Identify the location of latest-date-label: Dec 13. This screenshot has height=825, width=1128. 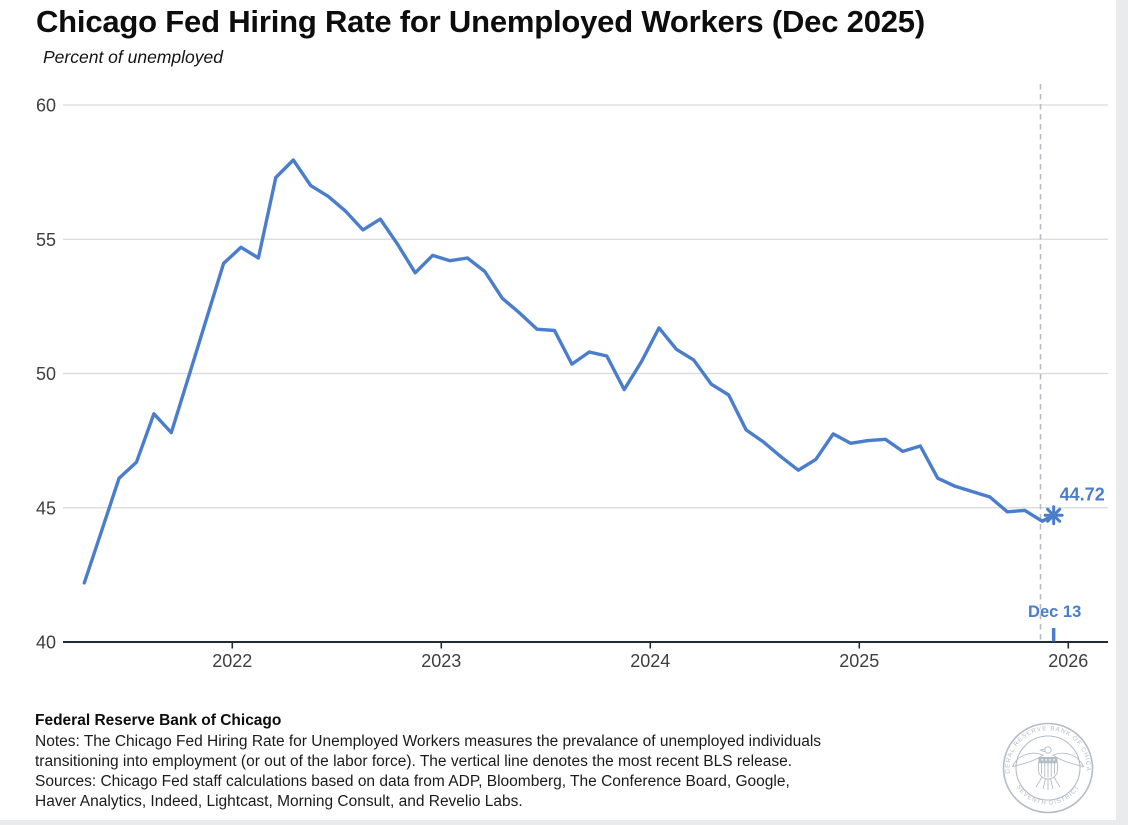
(1054, 612).